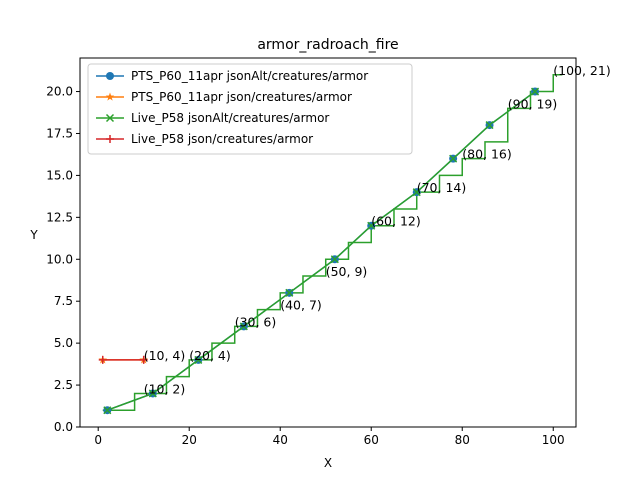 The image size is (640, 480). What do you see at coordinates (63, 301) in the screenshot?
I see `y-tick-label: 7.5` at bounding box center [63, 301].